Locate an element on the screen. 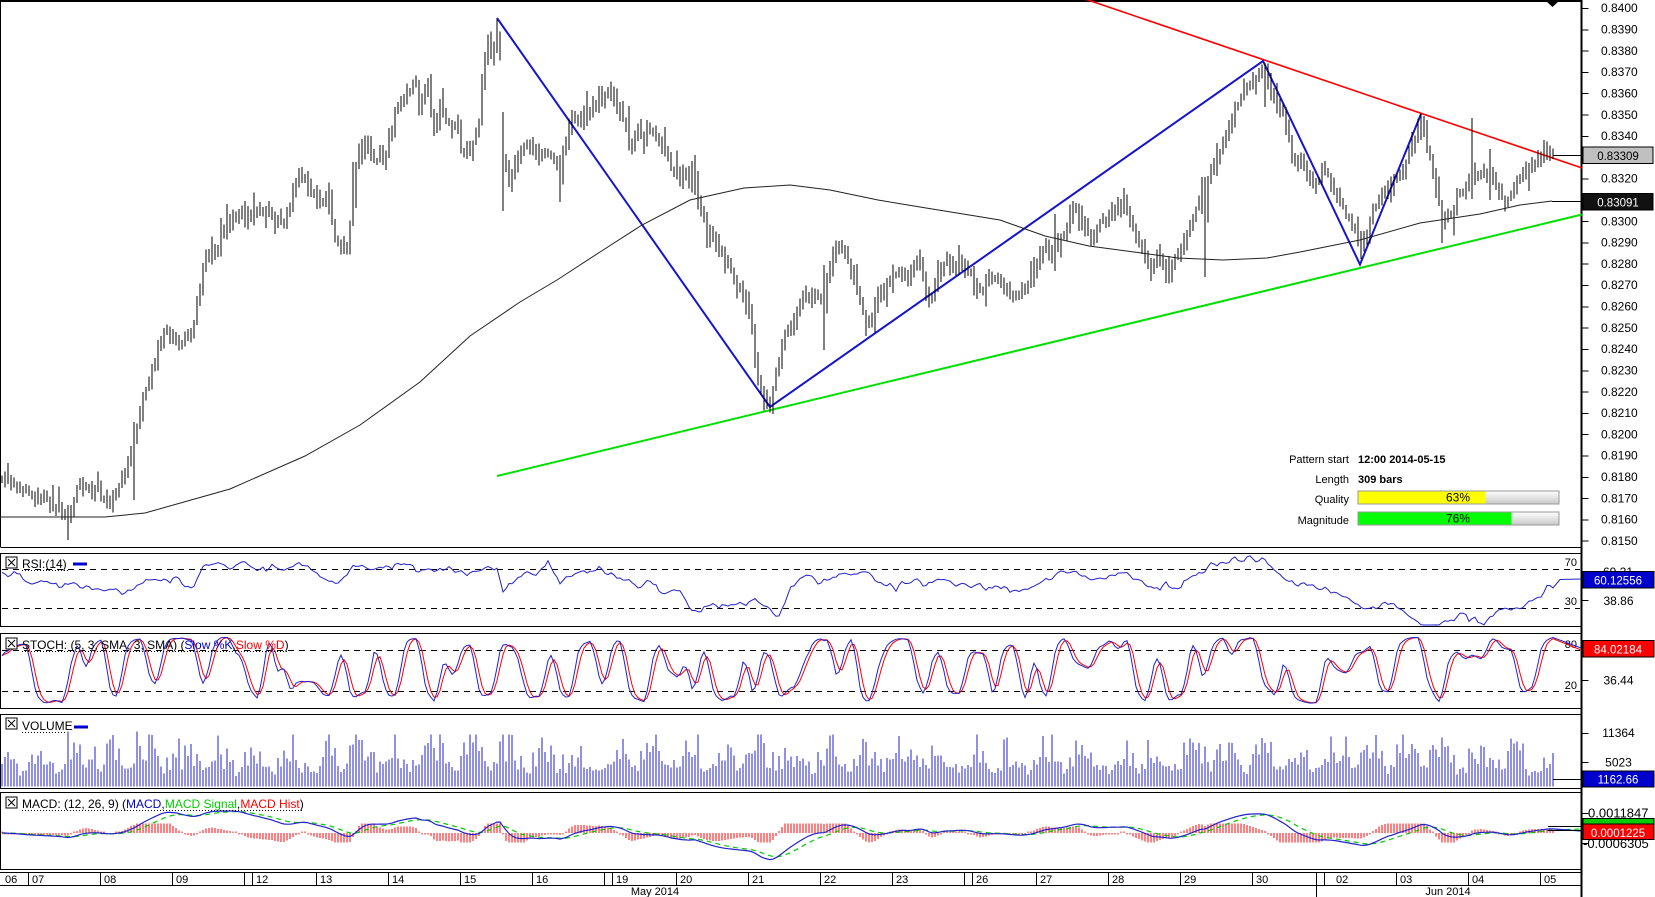 The width and height of the screenshot is (1655, 897). svg-text: 1162.66 is located at coordinates (1618, 781).